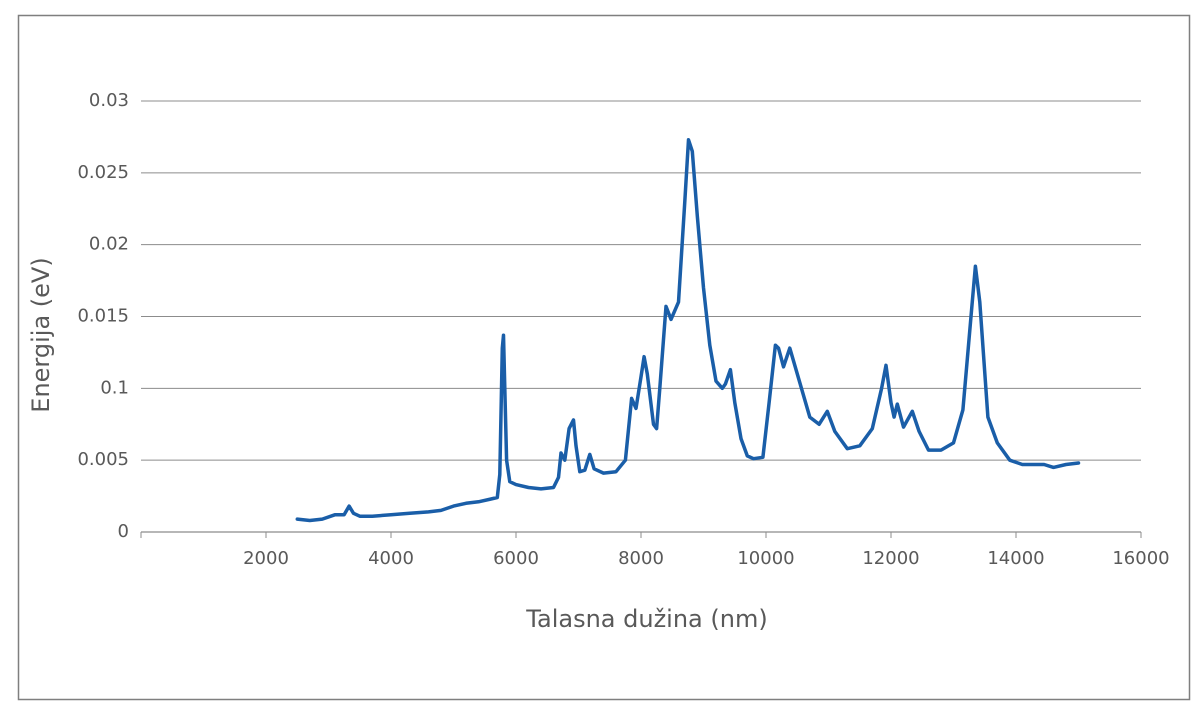  What do you see at coordinates (890, 558) in the screenshot?
I see `x-tick-label: 12000` at bounding box center [890, 558].